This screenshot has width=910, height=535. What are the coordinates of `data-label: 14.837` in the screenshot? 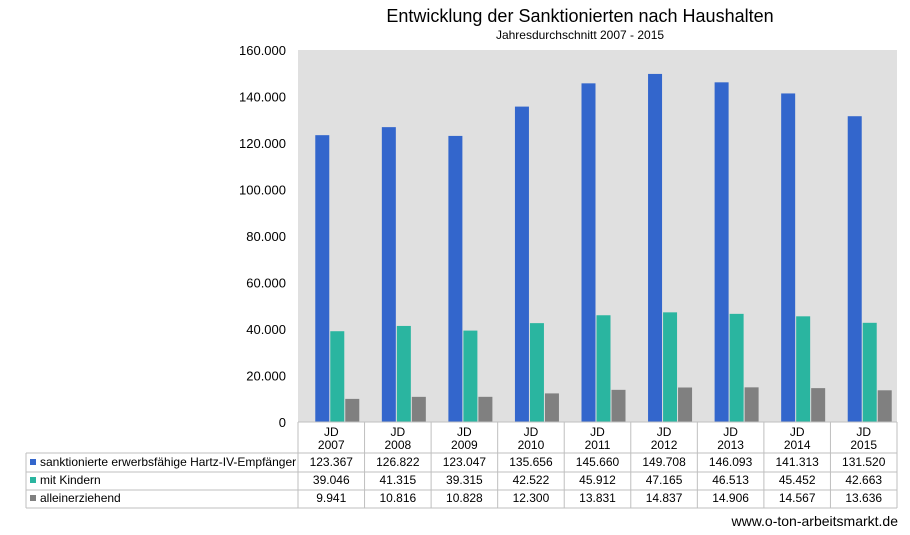 It's located at (664, 498).